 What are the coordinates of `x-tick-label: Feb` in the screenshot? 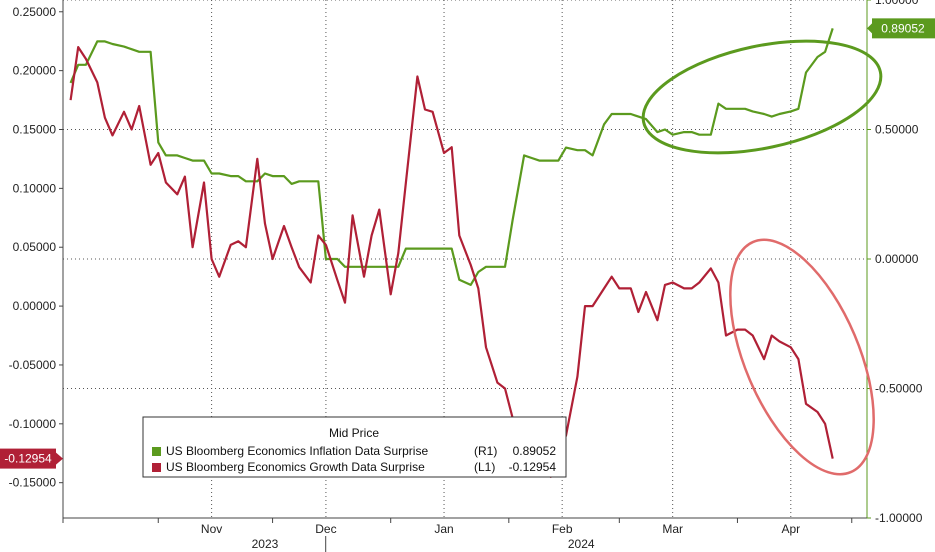 It's located at (562, 529).